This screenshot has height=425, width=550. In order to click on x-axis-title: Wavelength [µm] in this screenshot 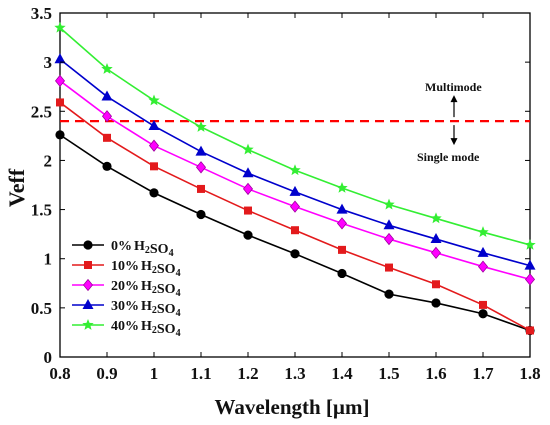, I will do `click(292, 407)`.